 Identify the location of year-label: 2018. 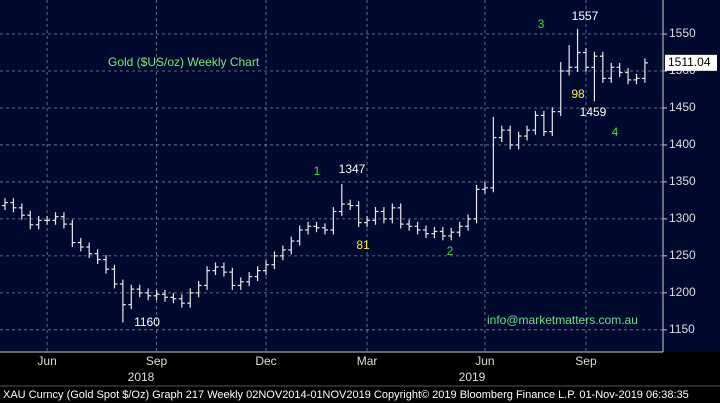
(141, 377).